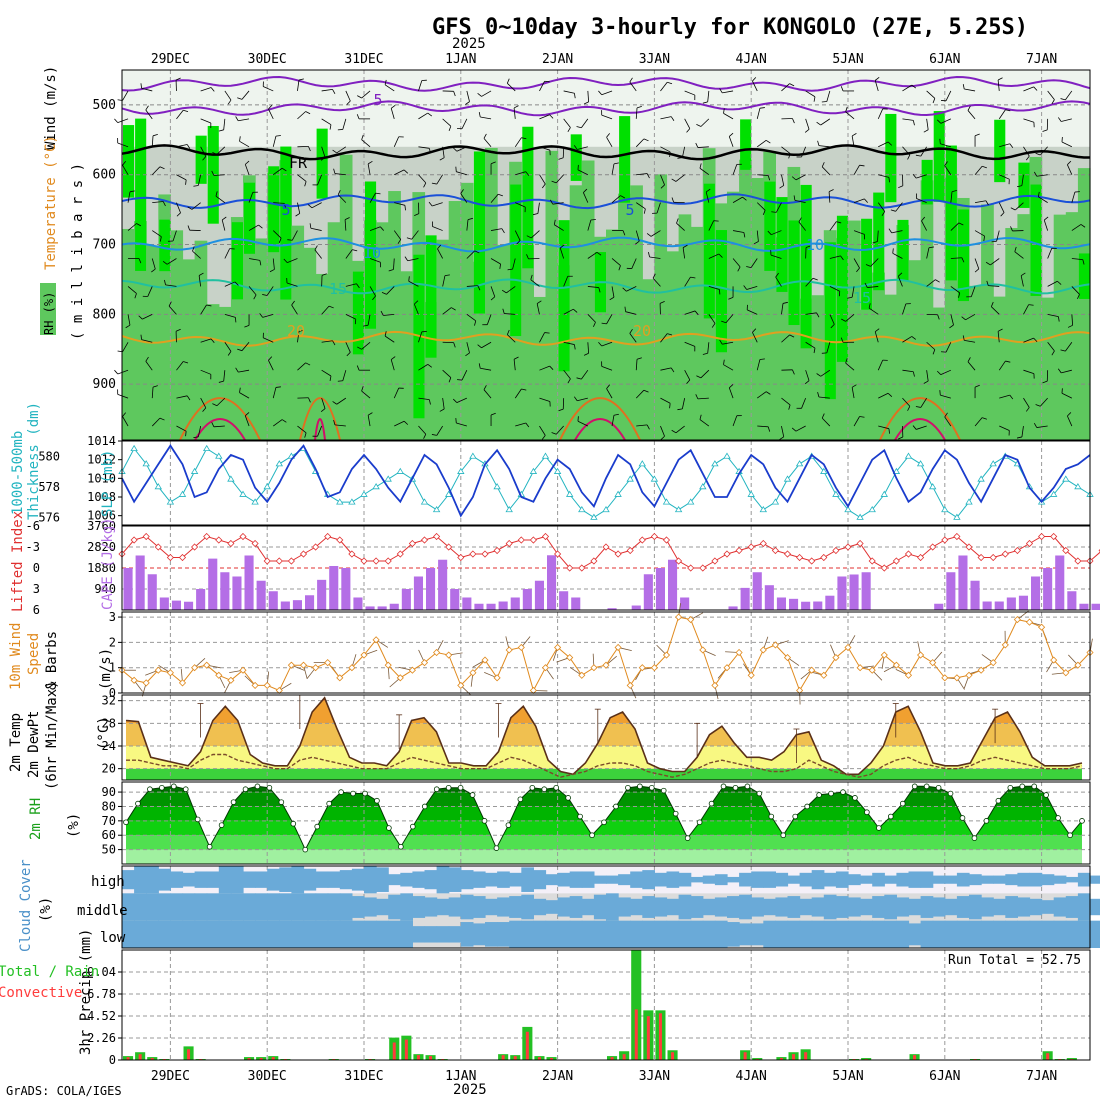  I want to click on precip-convective-bar, so click(745, 1056).